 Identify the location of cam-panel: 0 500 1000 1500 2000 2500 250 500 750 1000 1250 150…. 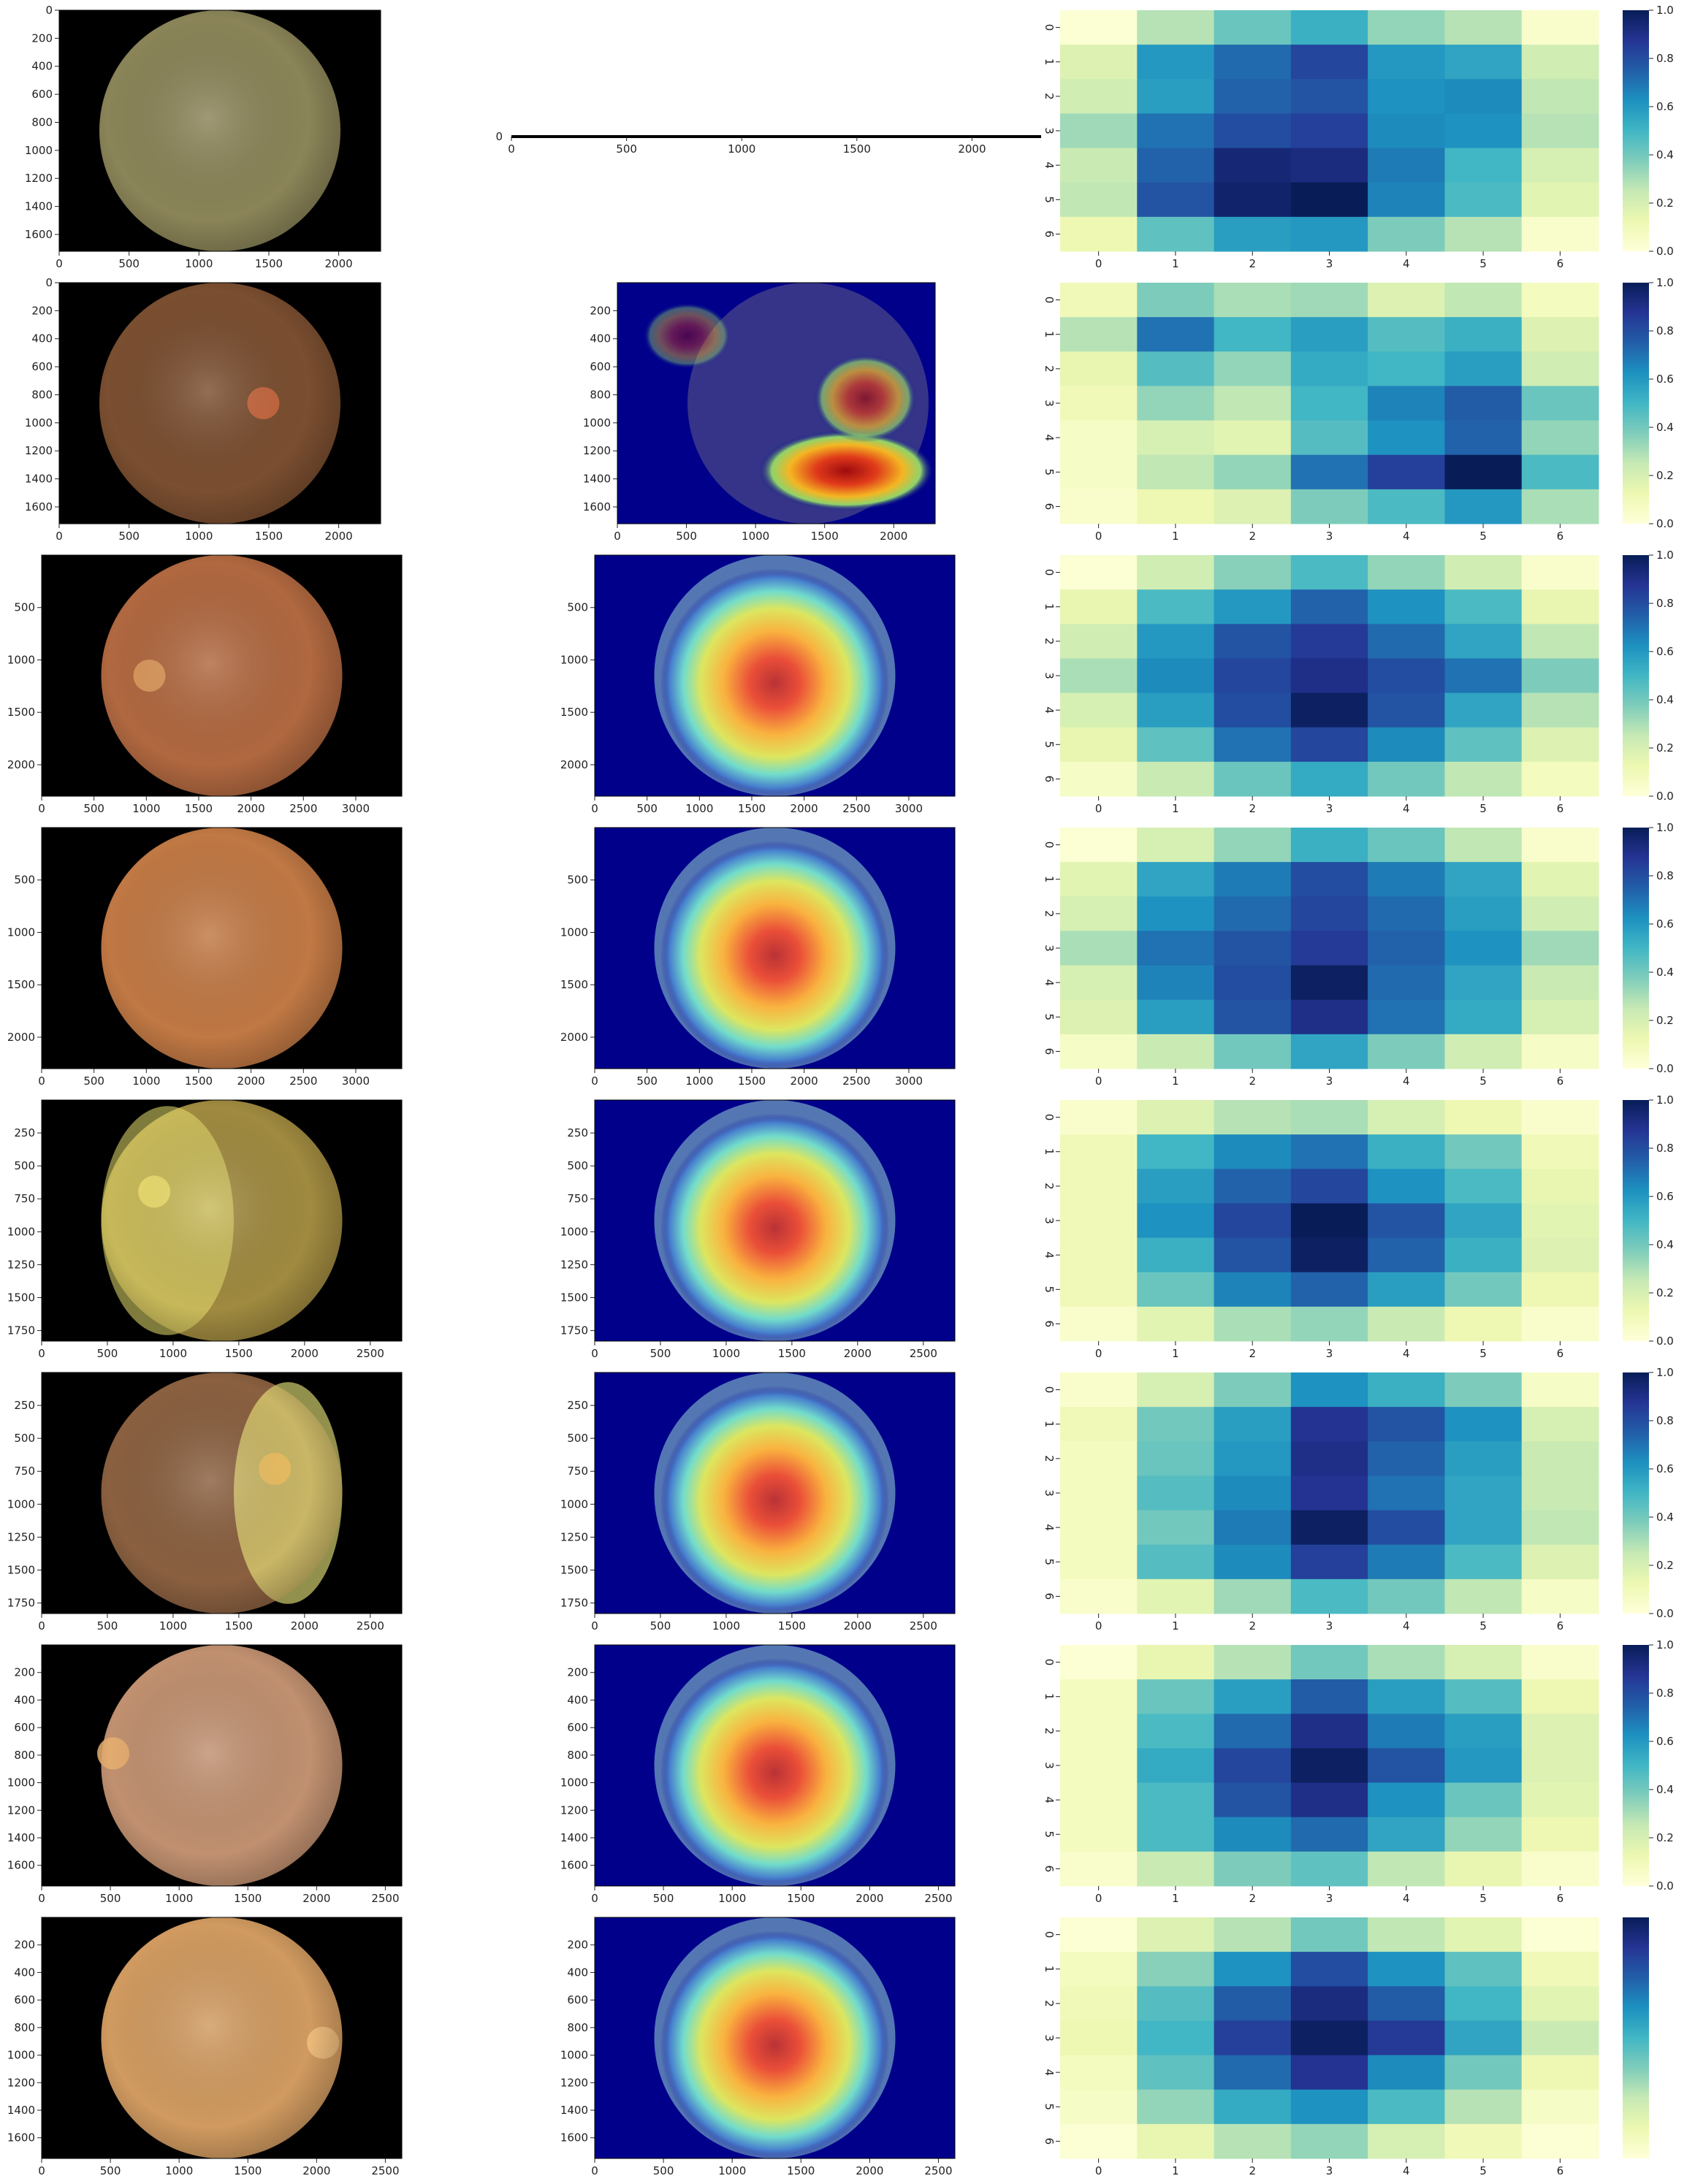
(758, 1229).